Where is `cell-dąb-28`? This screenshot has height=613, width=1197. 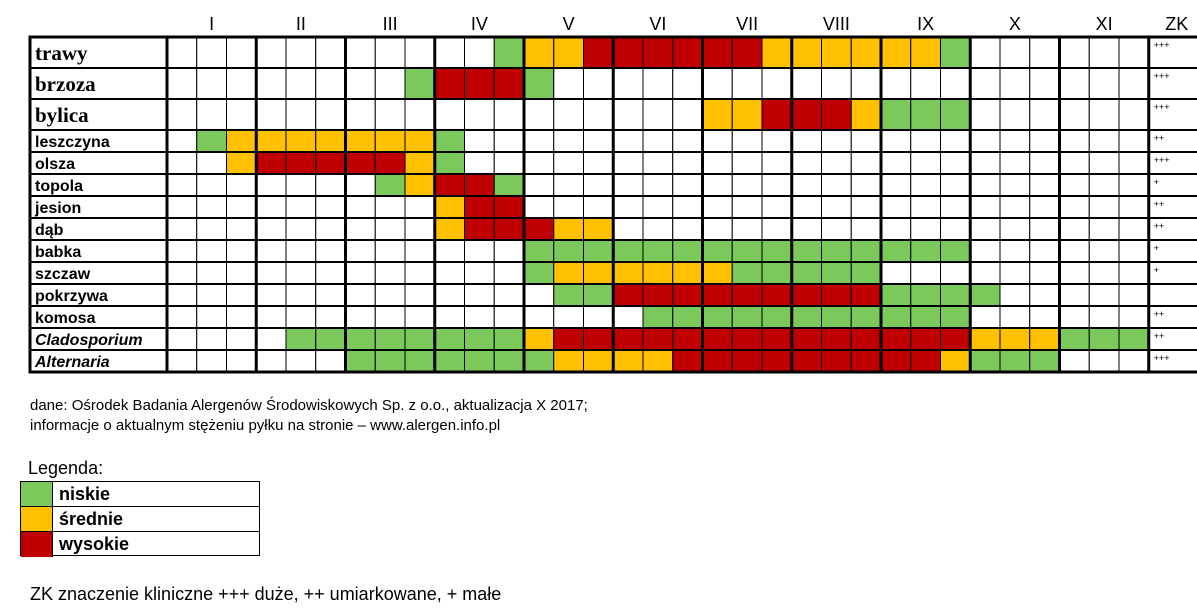 cell-dąb-28 is located at coordinates (1015, 229).